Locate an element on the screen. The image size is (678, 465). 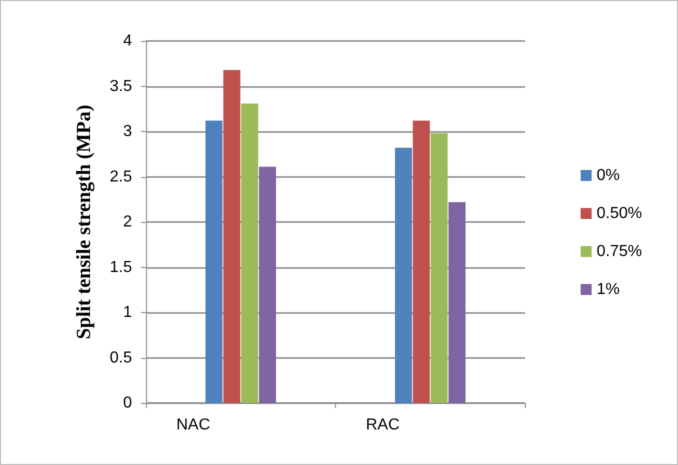
y-tick-label: 2.5 is located at coordinates (121, 177).